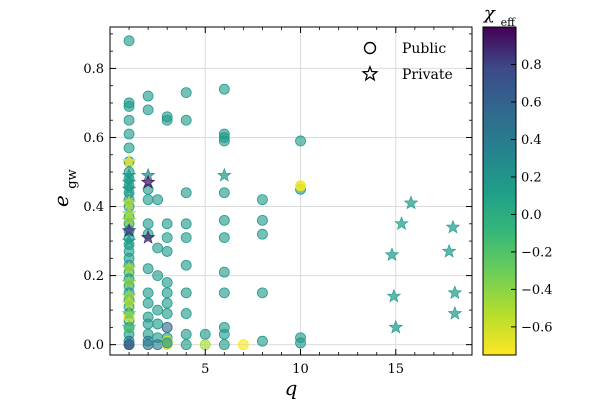  What do you see at coordinates (531, 215) in the screenshot?
I see `colorbar-tick-label: 0.0` at bounding box center [531, 215].